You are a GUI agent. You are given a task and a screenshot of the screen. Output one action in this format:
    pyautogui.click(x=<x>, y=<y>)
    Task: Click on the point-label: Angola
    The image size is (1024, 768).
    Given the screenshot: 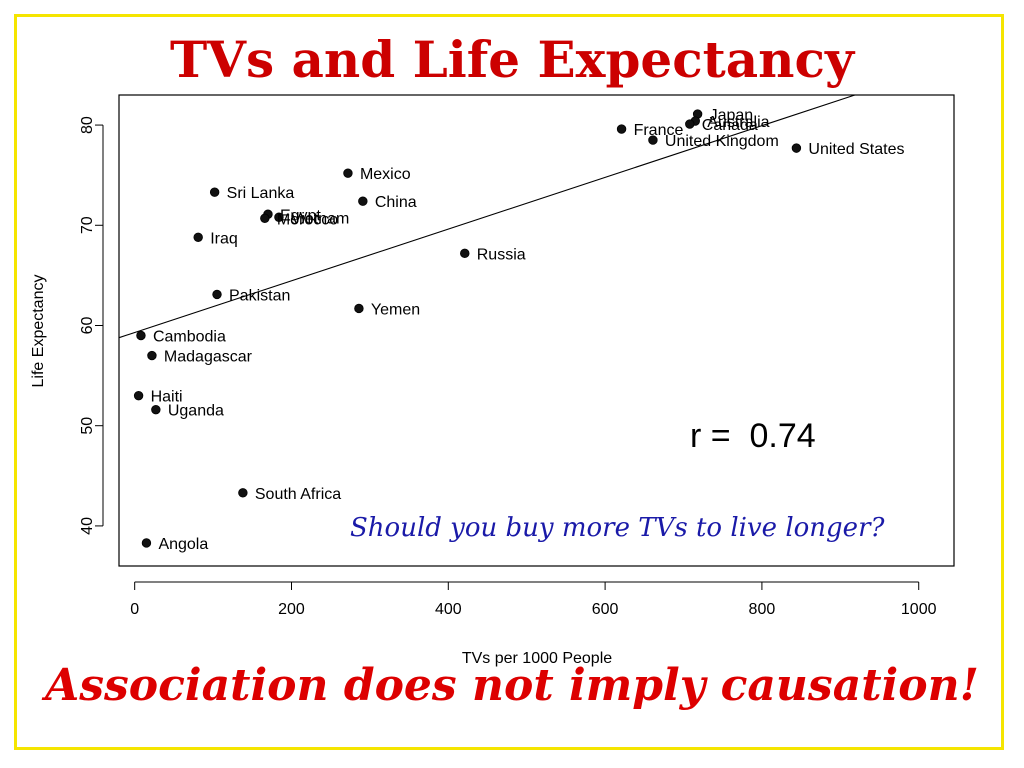 What is the action you would take?
    pyautogui.click(x=183, y=544)
    